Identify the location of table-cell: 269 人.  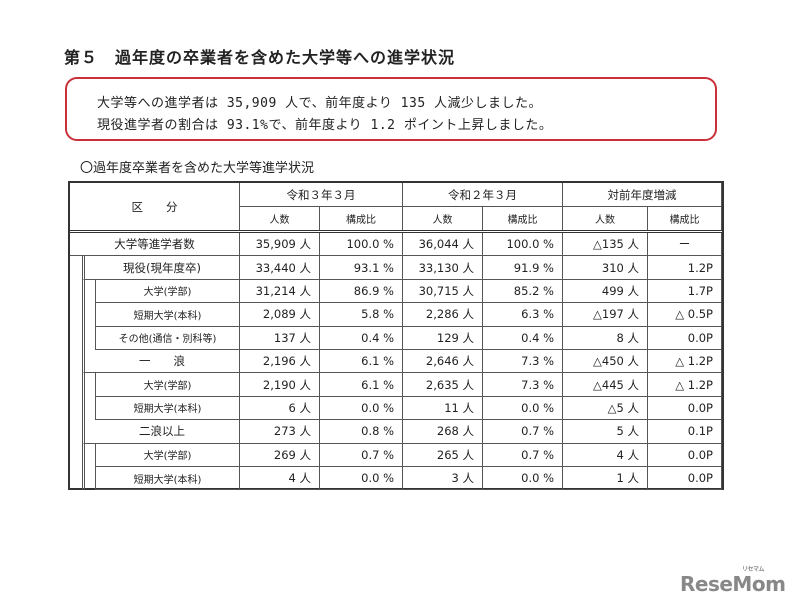
(280, 455).